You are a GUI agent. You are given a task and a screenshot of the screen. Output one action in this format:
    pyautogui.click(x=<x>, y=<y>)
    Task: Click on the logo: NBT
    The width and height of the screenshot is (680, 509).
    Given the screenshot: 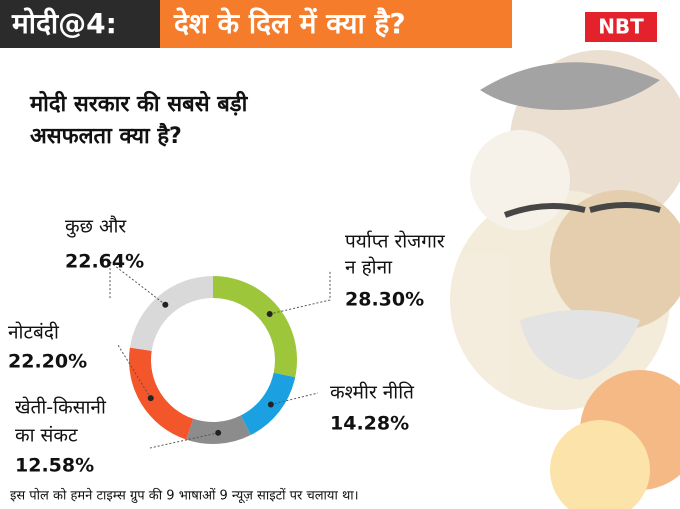 What is the action you would take?
    pyautogui.click(x=621, y=27)
    